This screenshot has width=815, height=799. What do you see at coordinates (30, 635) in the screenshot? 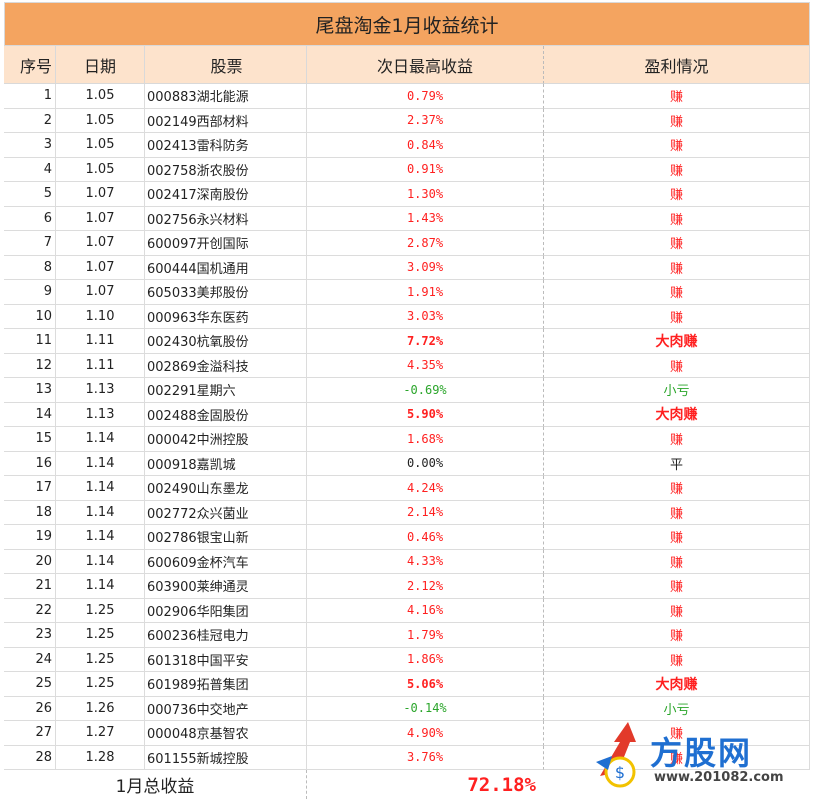
I see `cell-no: 23` at bounding box center [30, 635].